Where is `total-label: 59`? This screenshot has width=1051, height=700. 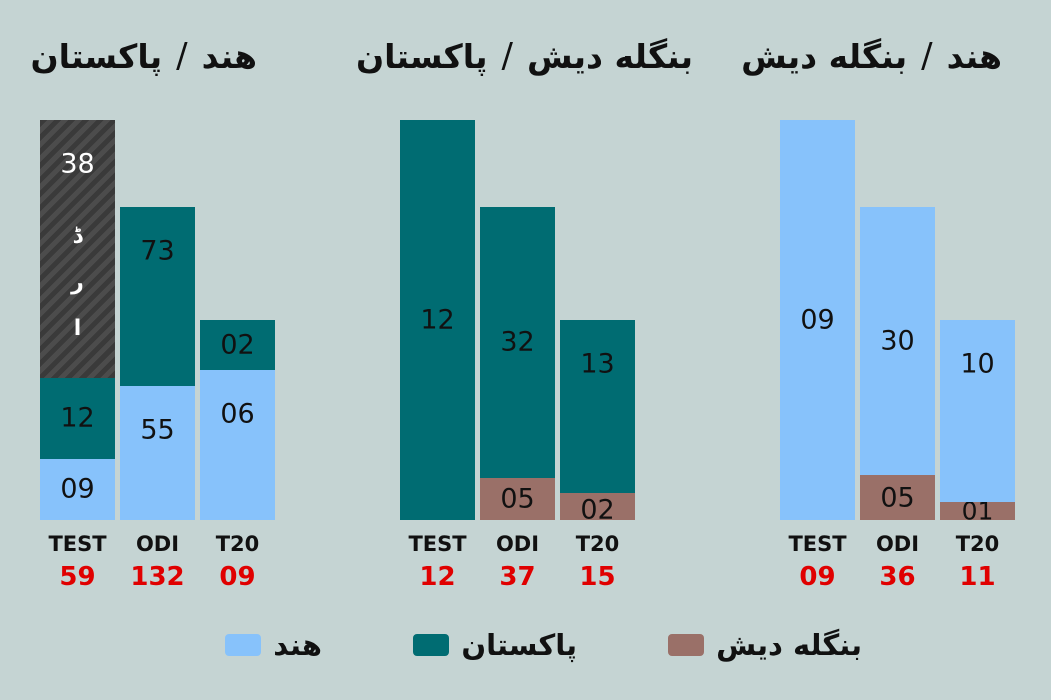 total-label: 59 is located at coordinates (77, 577).